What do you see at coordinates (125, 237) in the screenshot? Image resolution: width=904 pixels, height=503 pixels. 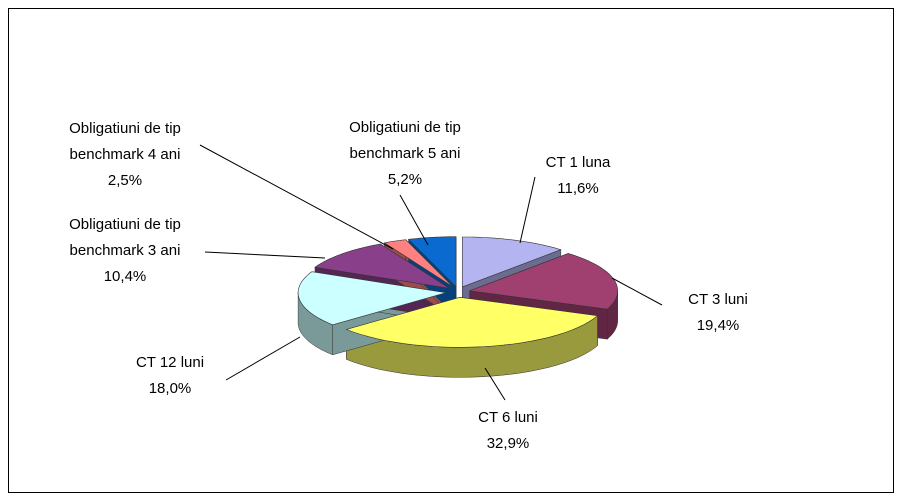 I see `label-category: Obligatiuni de tip benchmark 3 ani` at bounding box center [125, 237].